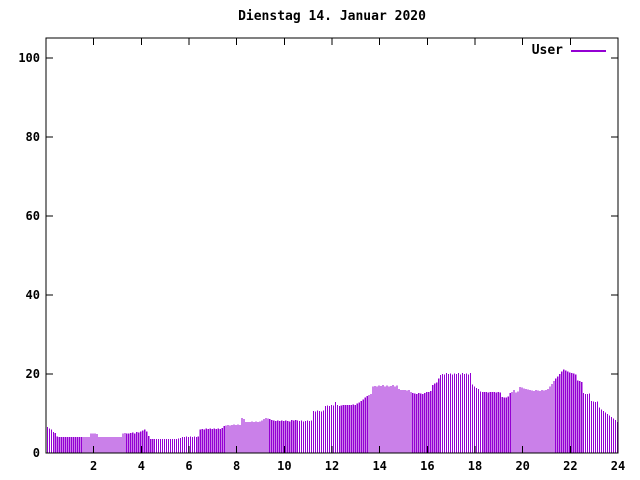 The width and height of the screenshot is (640, 480). Describe the element at coordinates (188, 466) in the screenshot. I see `x-tick-label: 6` at that location.